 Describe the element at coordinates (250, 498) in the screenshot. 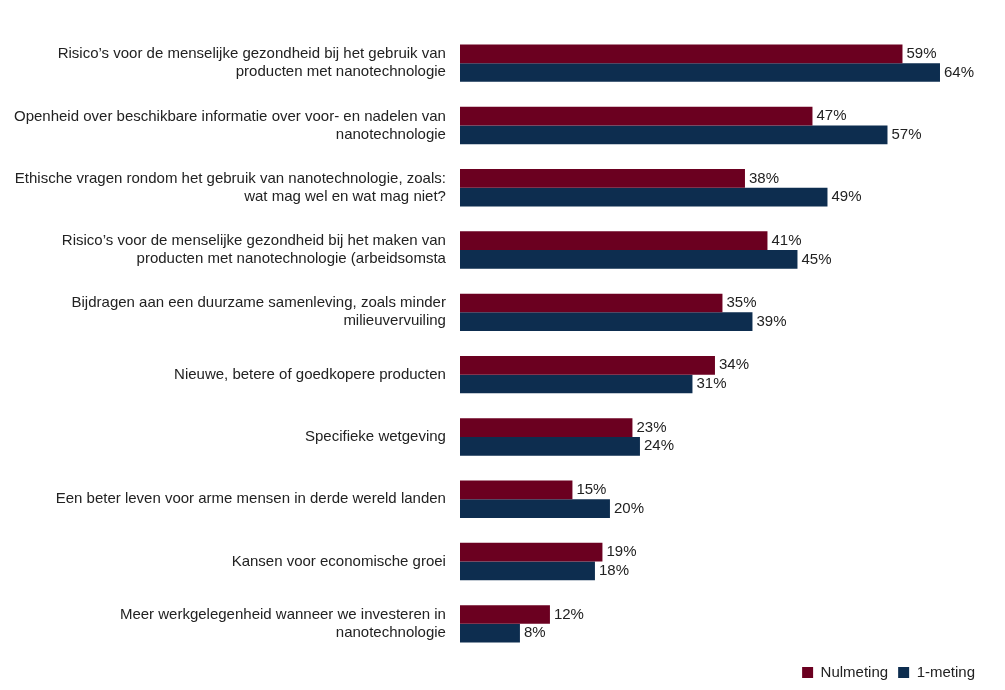

I see `y-tick-label: Een beter leven voor arme mensen in derde wereld landen` at that location.